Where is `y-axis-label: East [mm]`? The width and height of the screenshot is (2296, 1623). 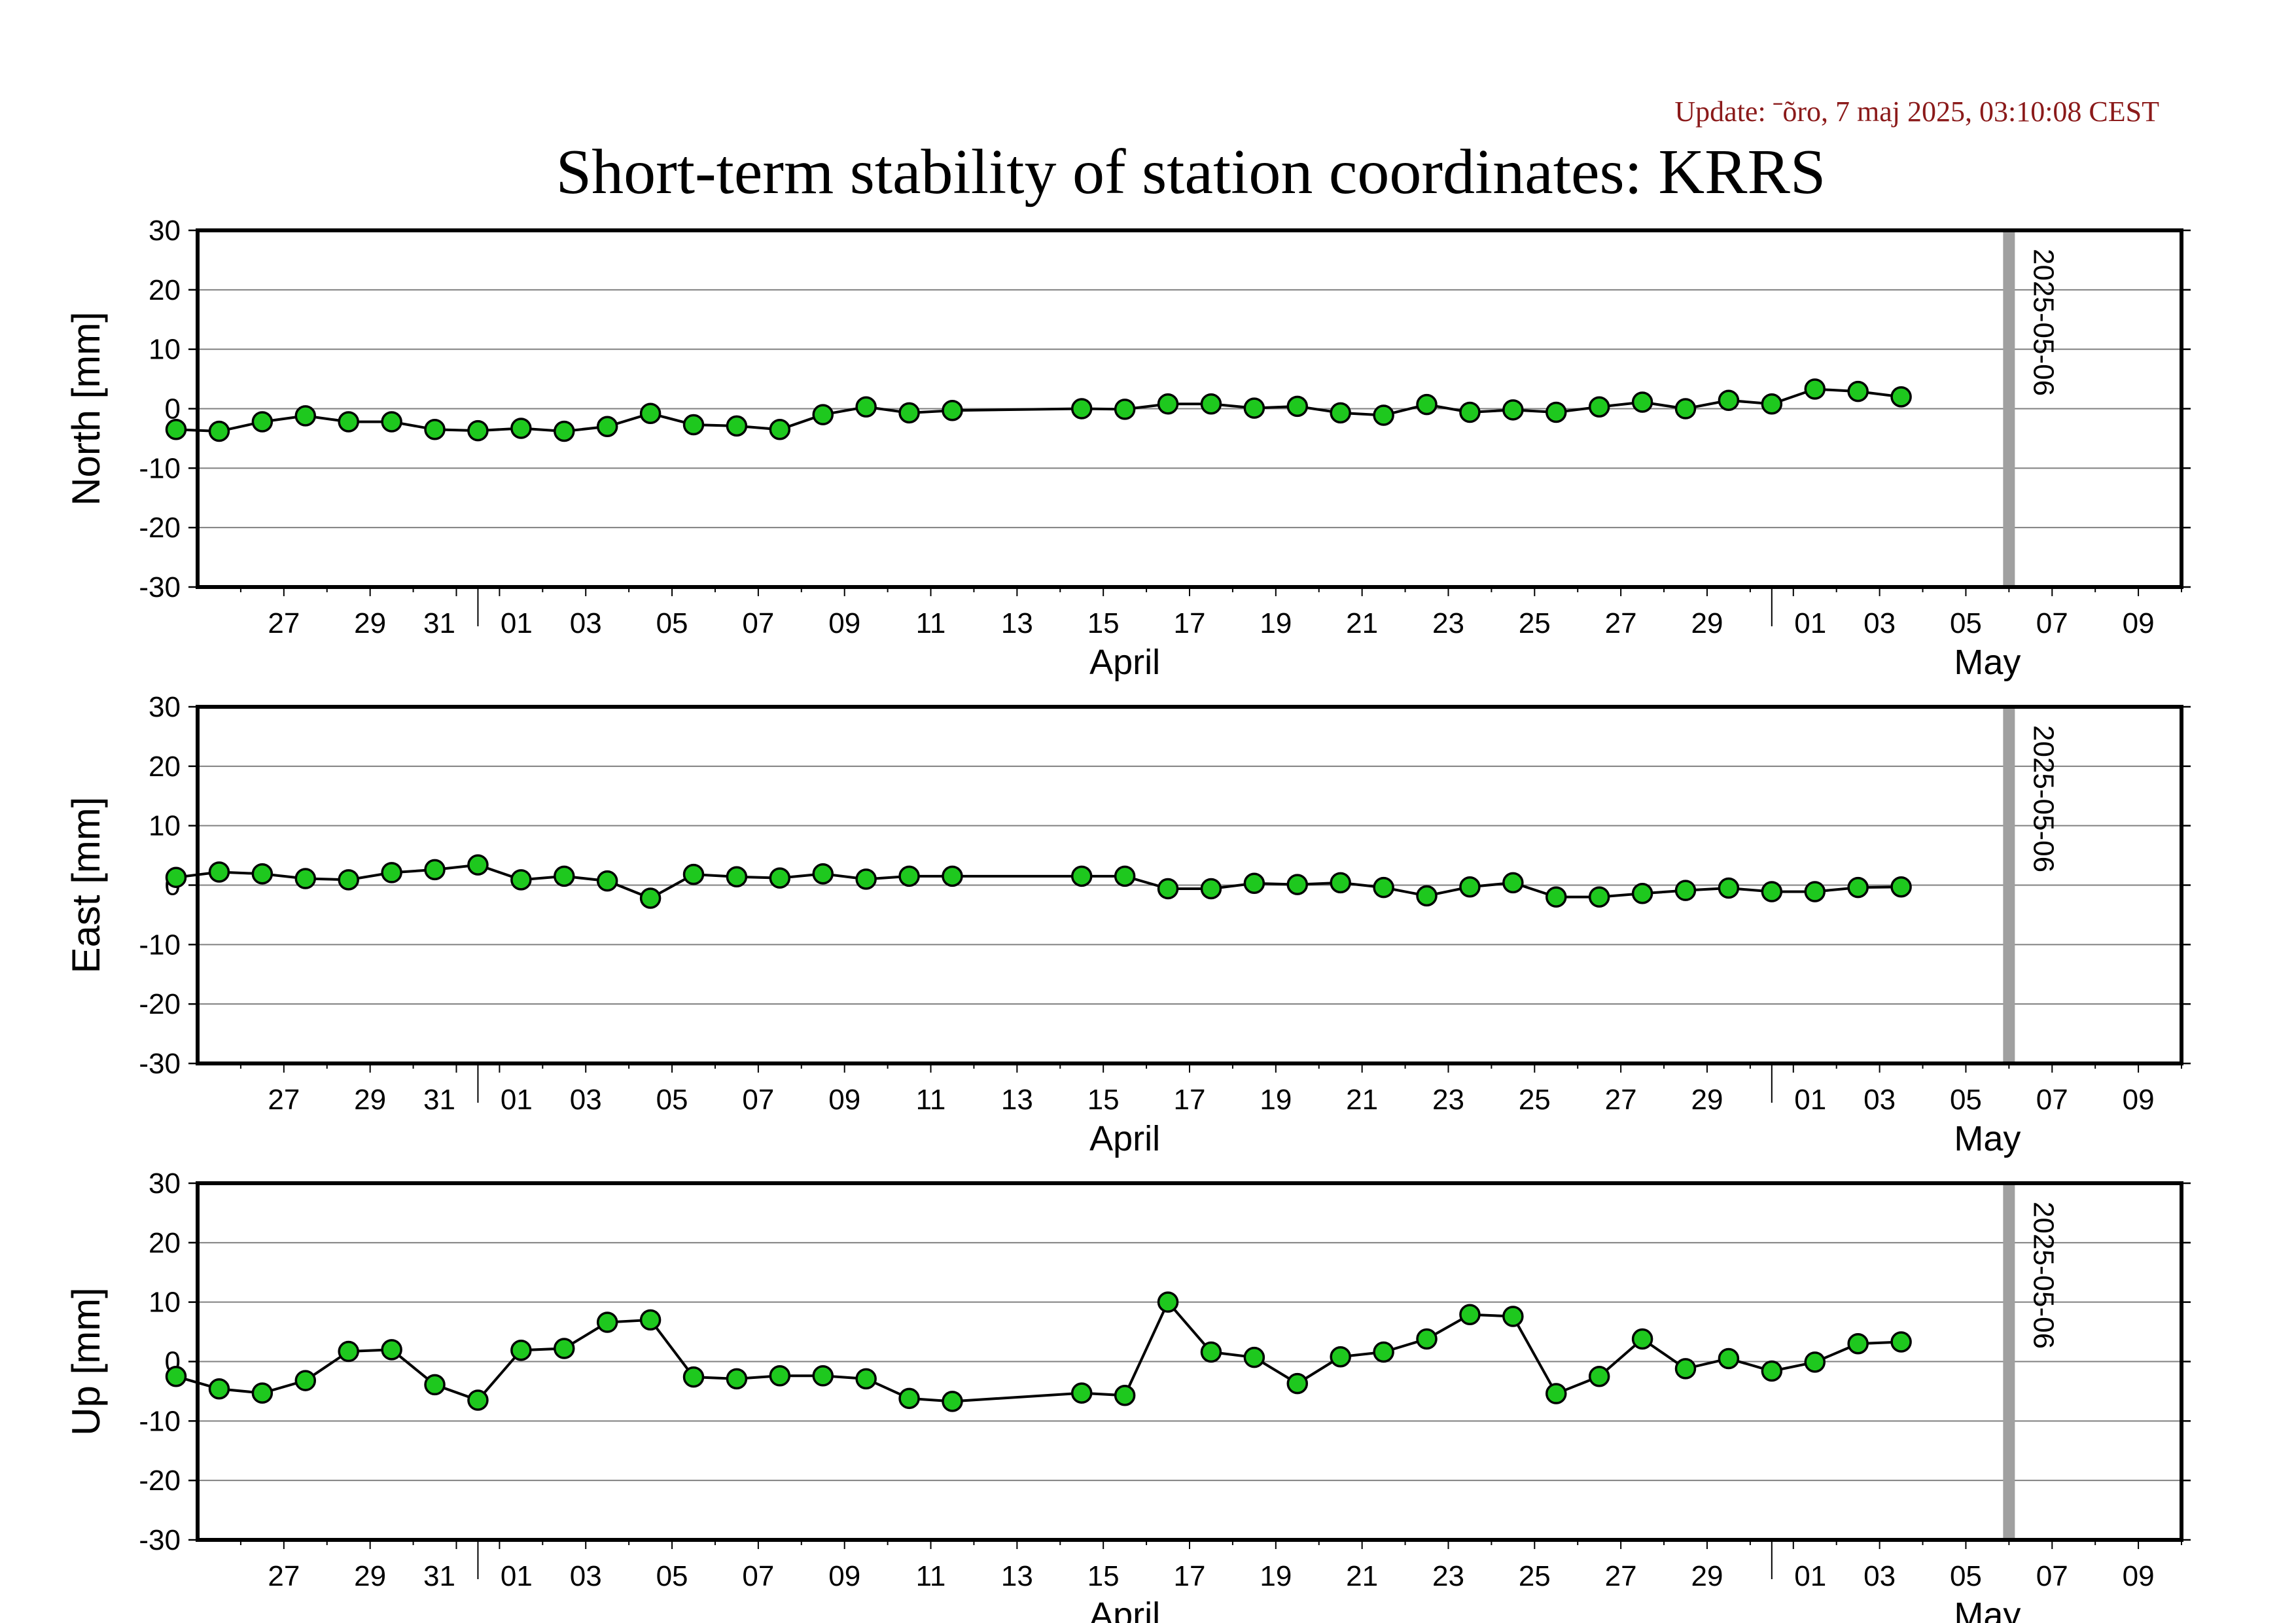
y-axis-label: East [mm] is located at coordinates (86, 884).